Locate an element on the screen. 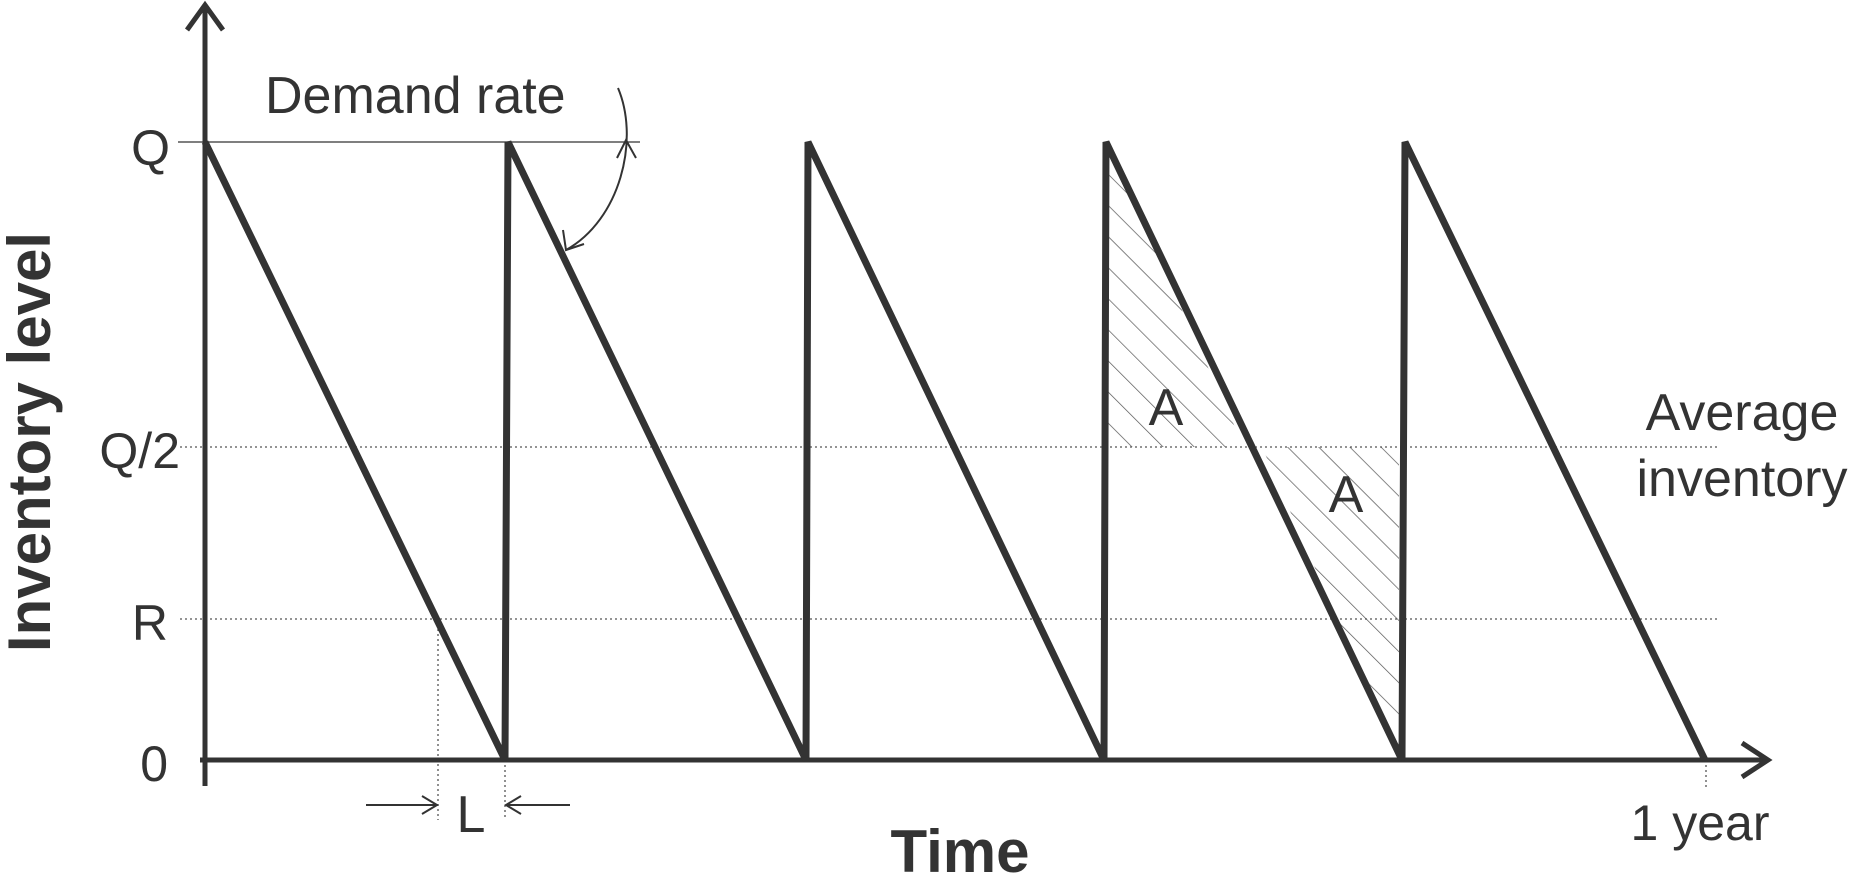 Image resolution: width=1864 pixels, height=876 pixels. area-upper-label: A is located at coordinates (1166, 408).